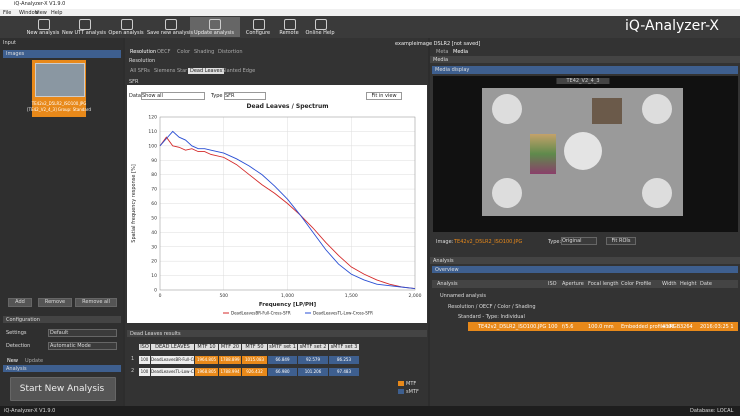  Describe the element at coordinates (313, 360) in the screenshot. I see `cell: 92.579` at that location.